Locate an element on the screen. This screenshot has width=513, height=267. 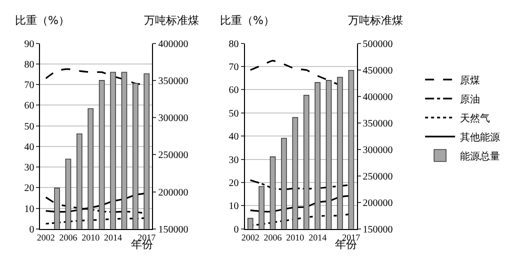
legend-label: 能源总量 is located at coordinates (480, 156).